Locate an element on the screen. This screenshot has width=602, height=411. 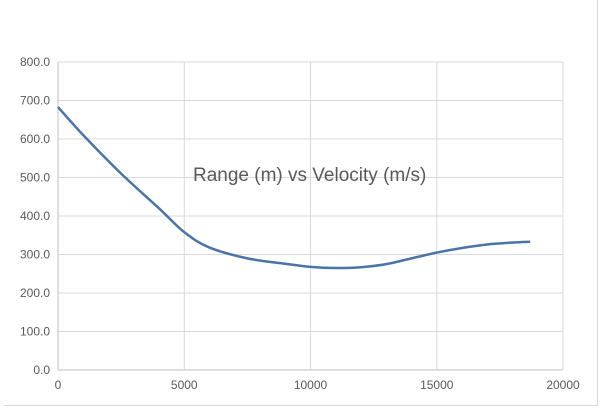
x-tick-label: 0 is located at coordinates (58, 385).